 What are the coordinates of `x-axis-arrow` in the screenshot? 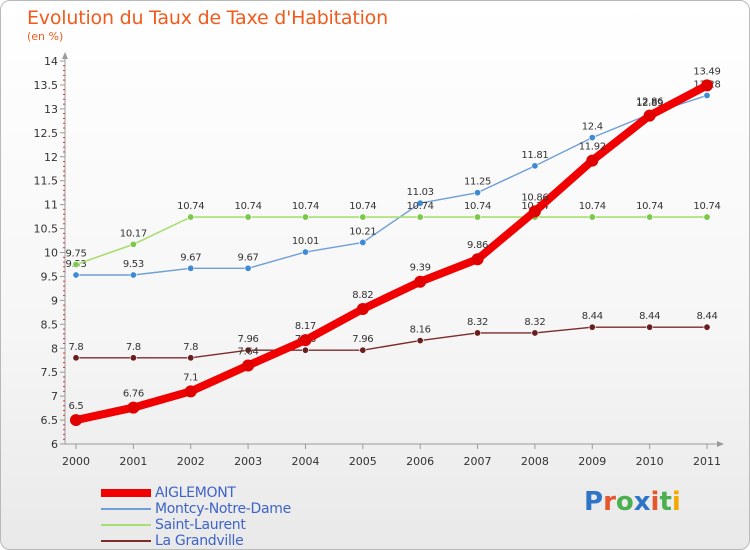 It's located at (720, 444).